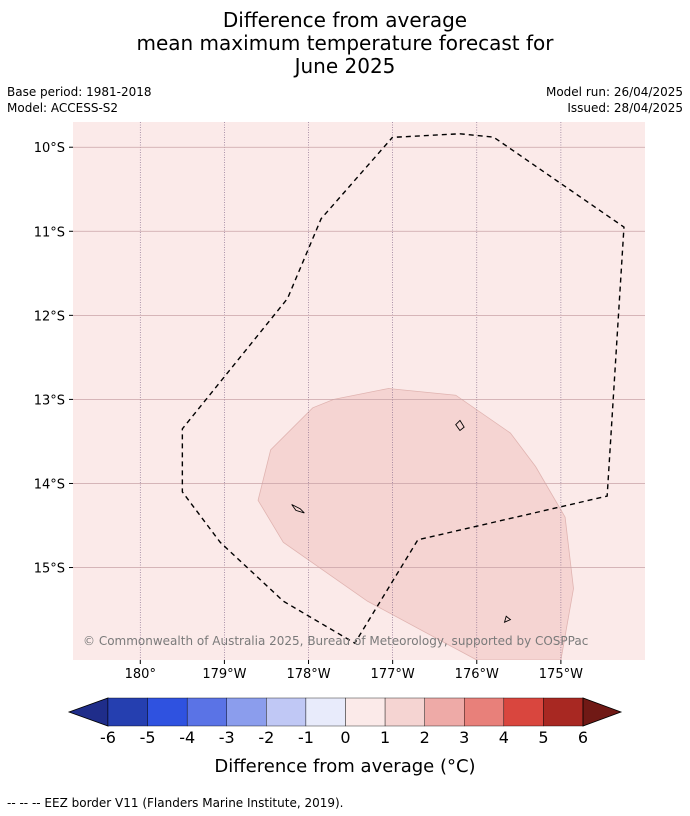 The height and width of the screenshot is (816, 690). I want to click on colorbar-extend-low, so click(88, 712).